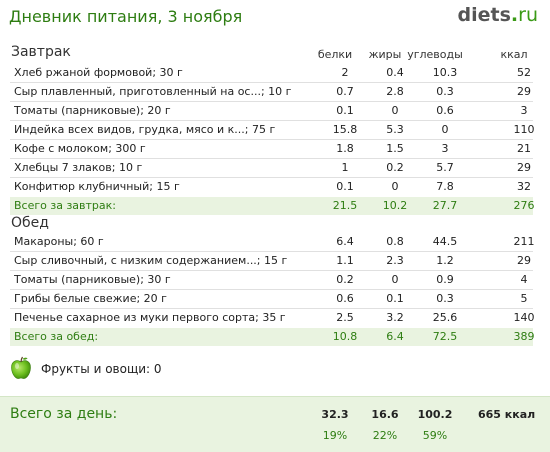 The height and width of the screenshot is (452, 550). I want to click on food-carbs: 44.5, so click(445, 241).